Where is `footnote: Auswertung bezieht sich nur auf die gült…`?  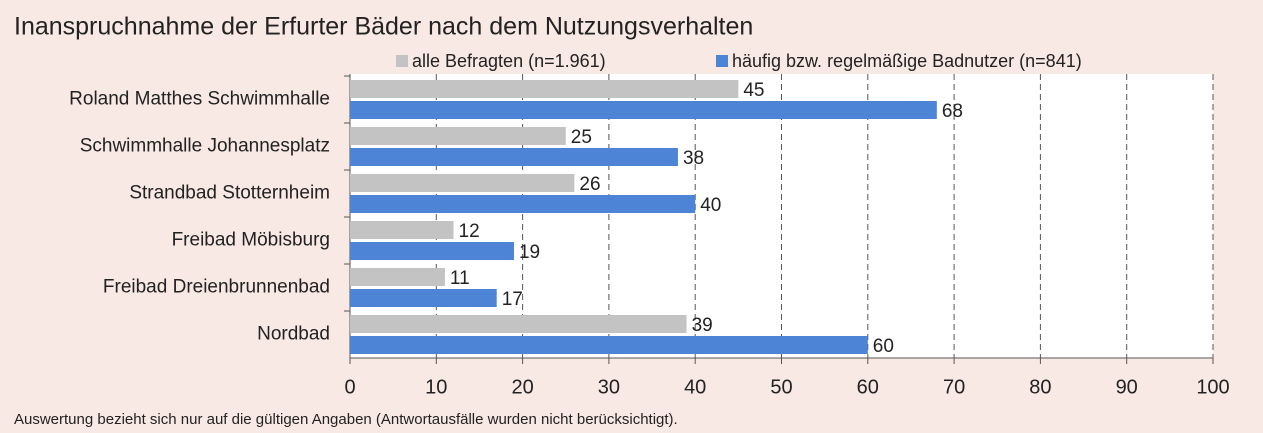 footnote: Auswertung bezieht sich nur auf die gült… is located at coordinates (346, 419).